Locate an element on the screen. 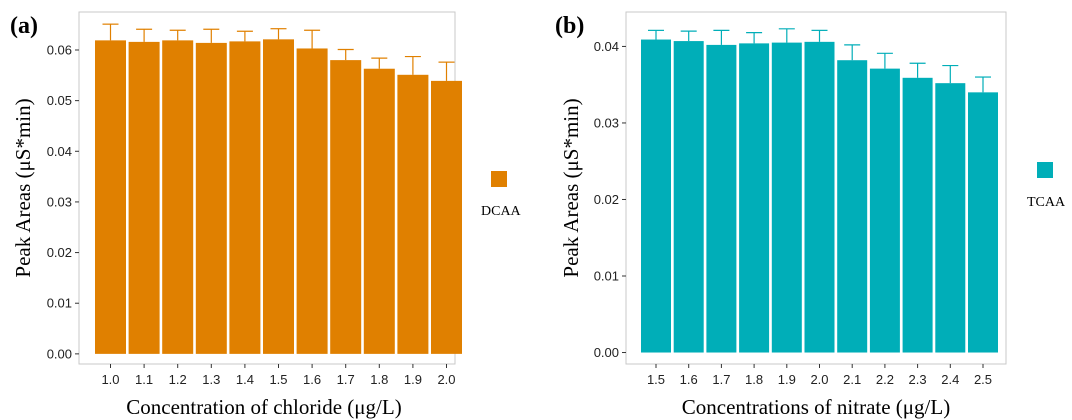  x-tick-label: 2.5 is located at coordinates (983, 379).